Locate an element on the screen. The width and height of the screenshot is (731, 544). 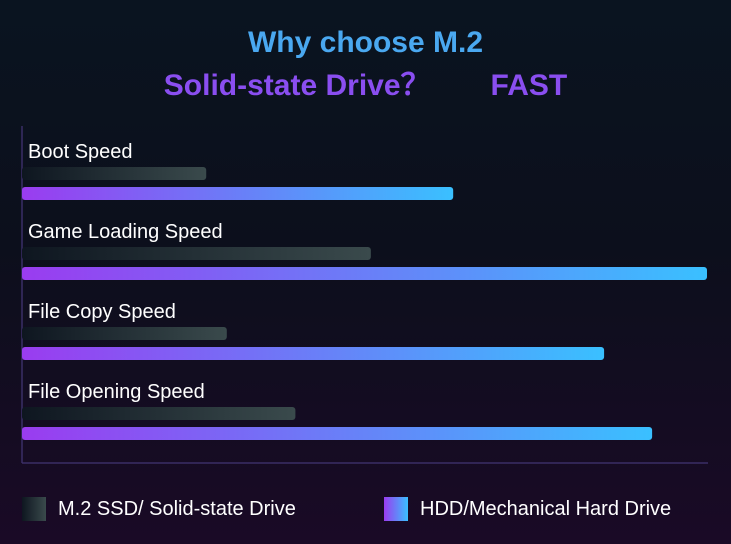
legend-swatch-ssd is located at coordinates (34, 509).